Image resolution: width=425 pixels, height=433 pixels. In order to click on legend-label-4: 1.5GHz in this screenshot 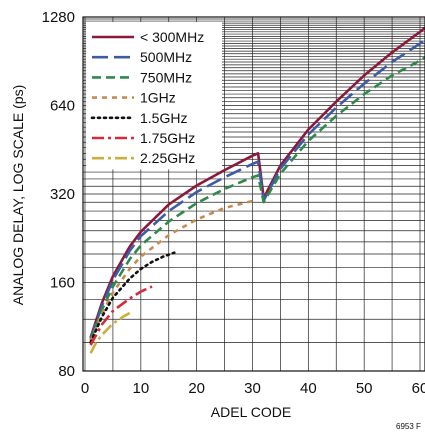, I will do `click(163, 118)`.